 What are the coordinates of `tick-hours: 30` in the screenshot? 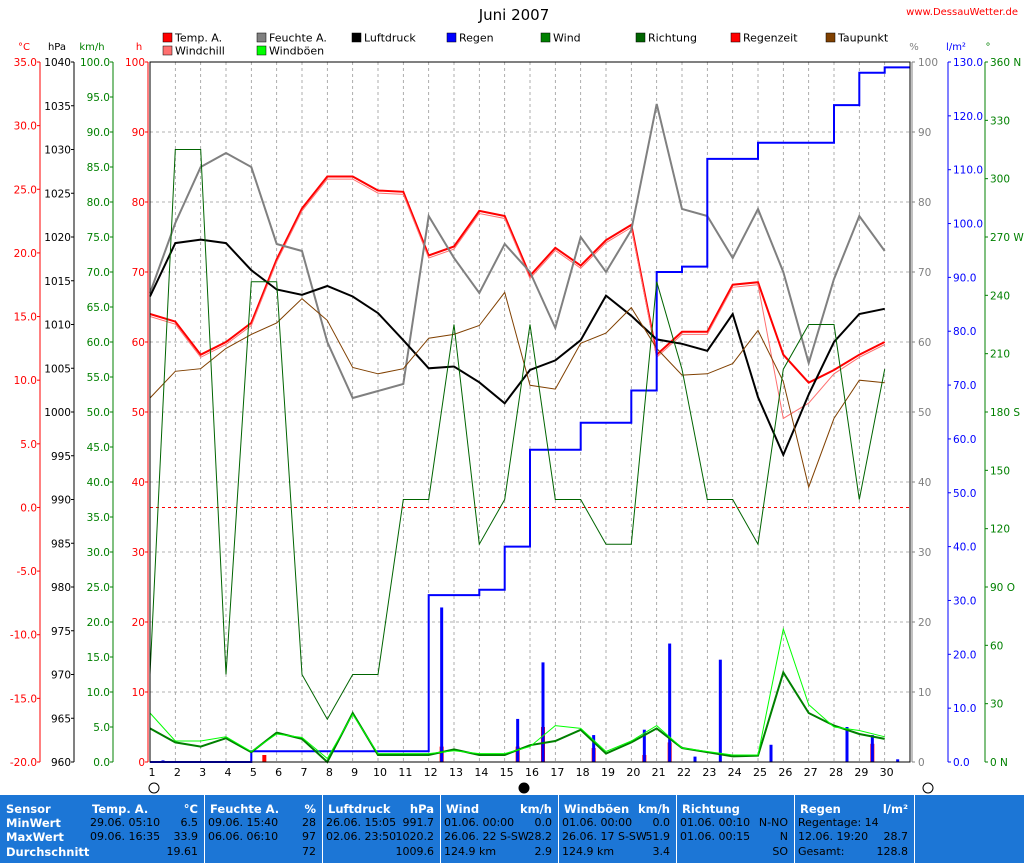 It's located at (138, 553).